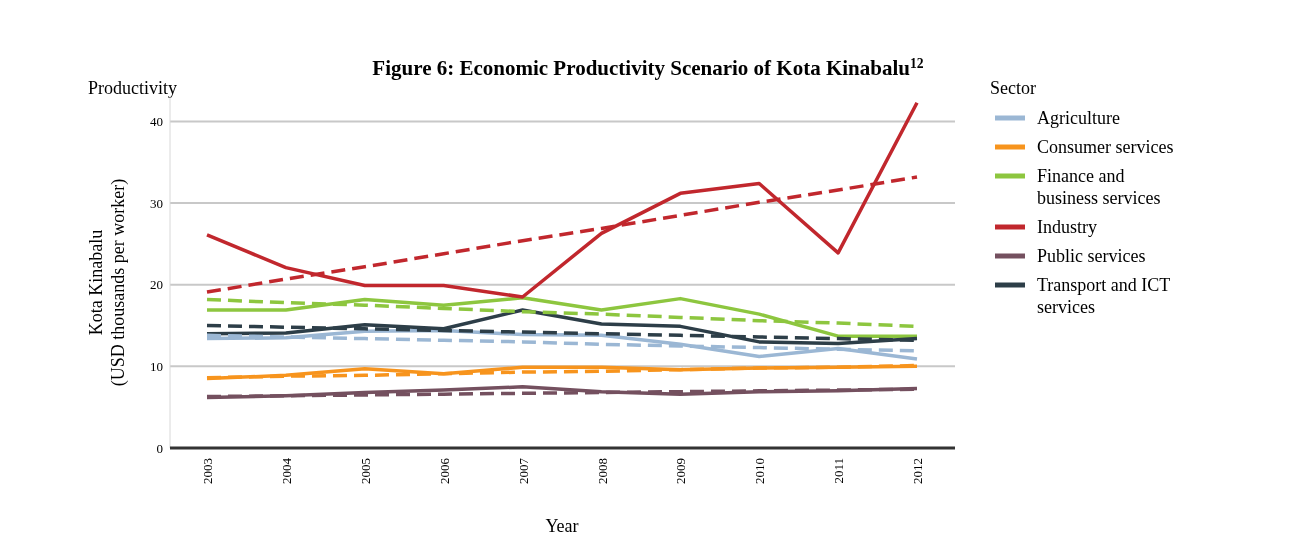 The height and width of the screenshot is (539, 1296). I want to click on x-tick-label: 2010, so click(760, 471).